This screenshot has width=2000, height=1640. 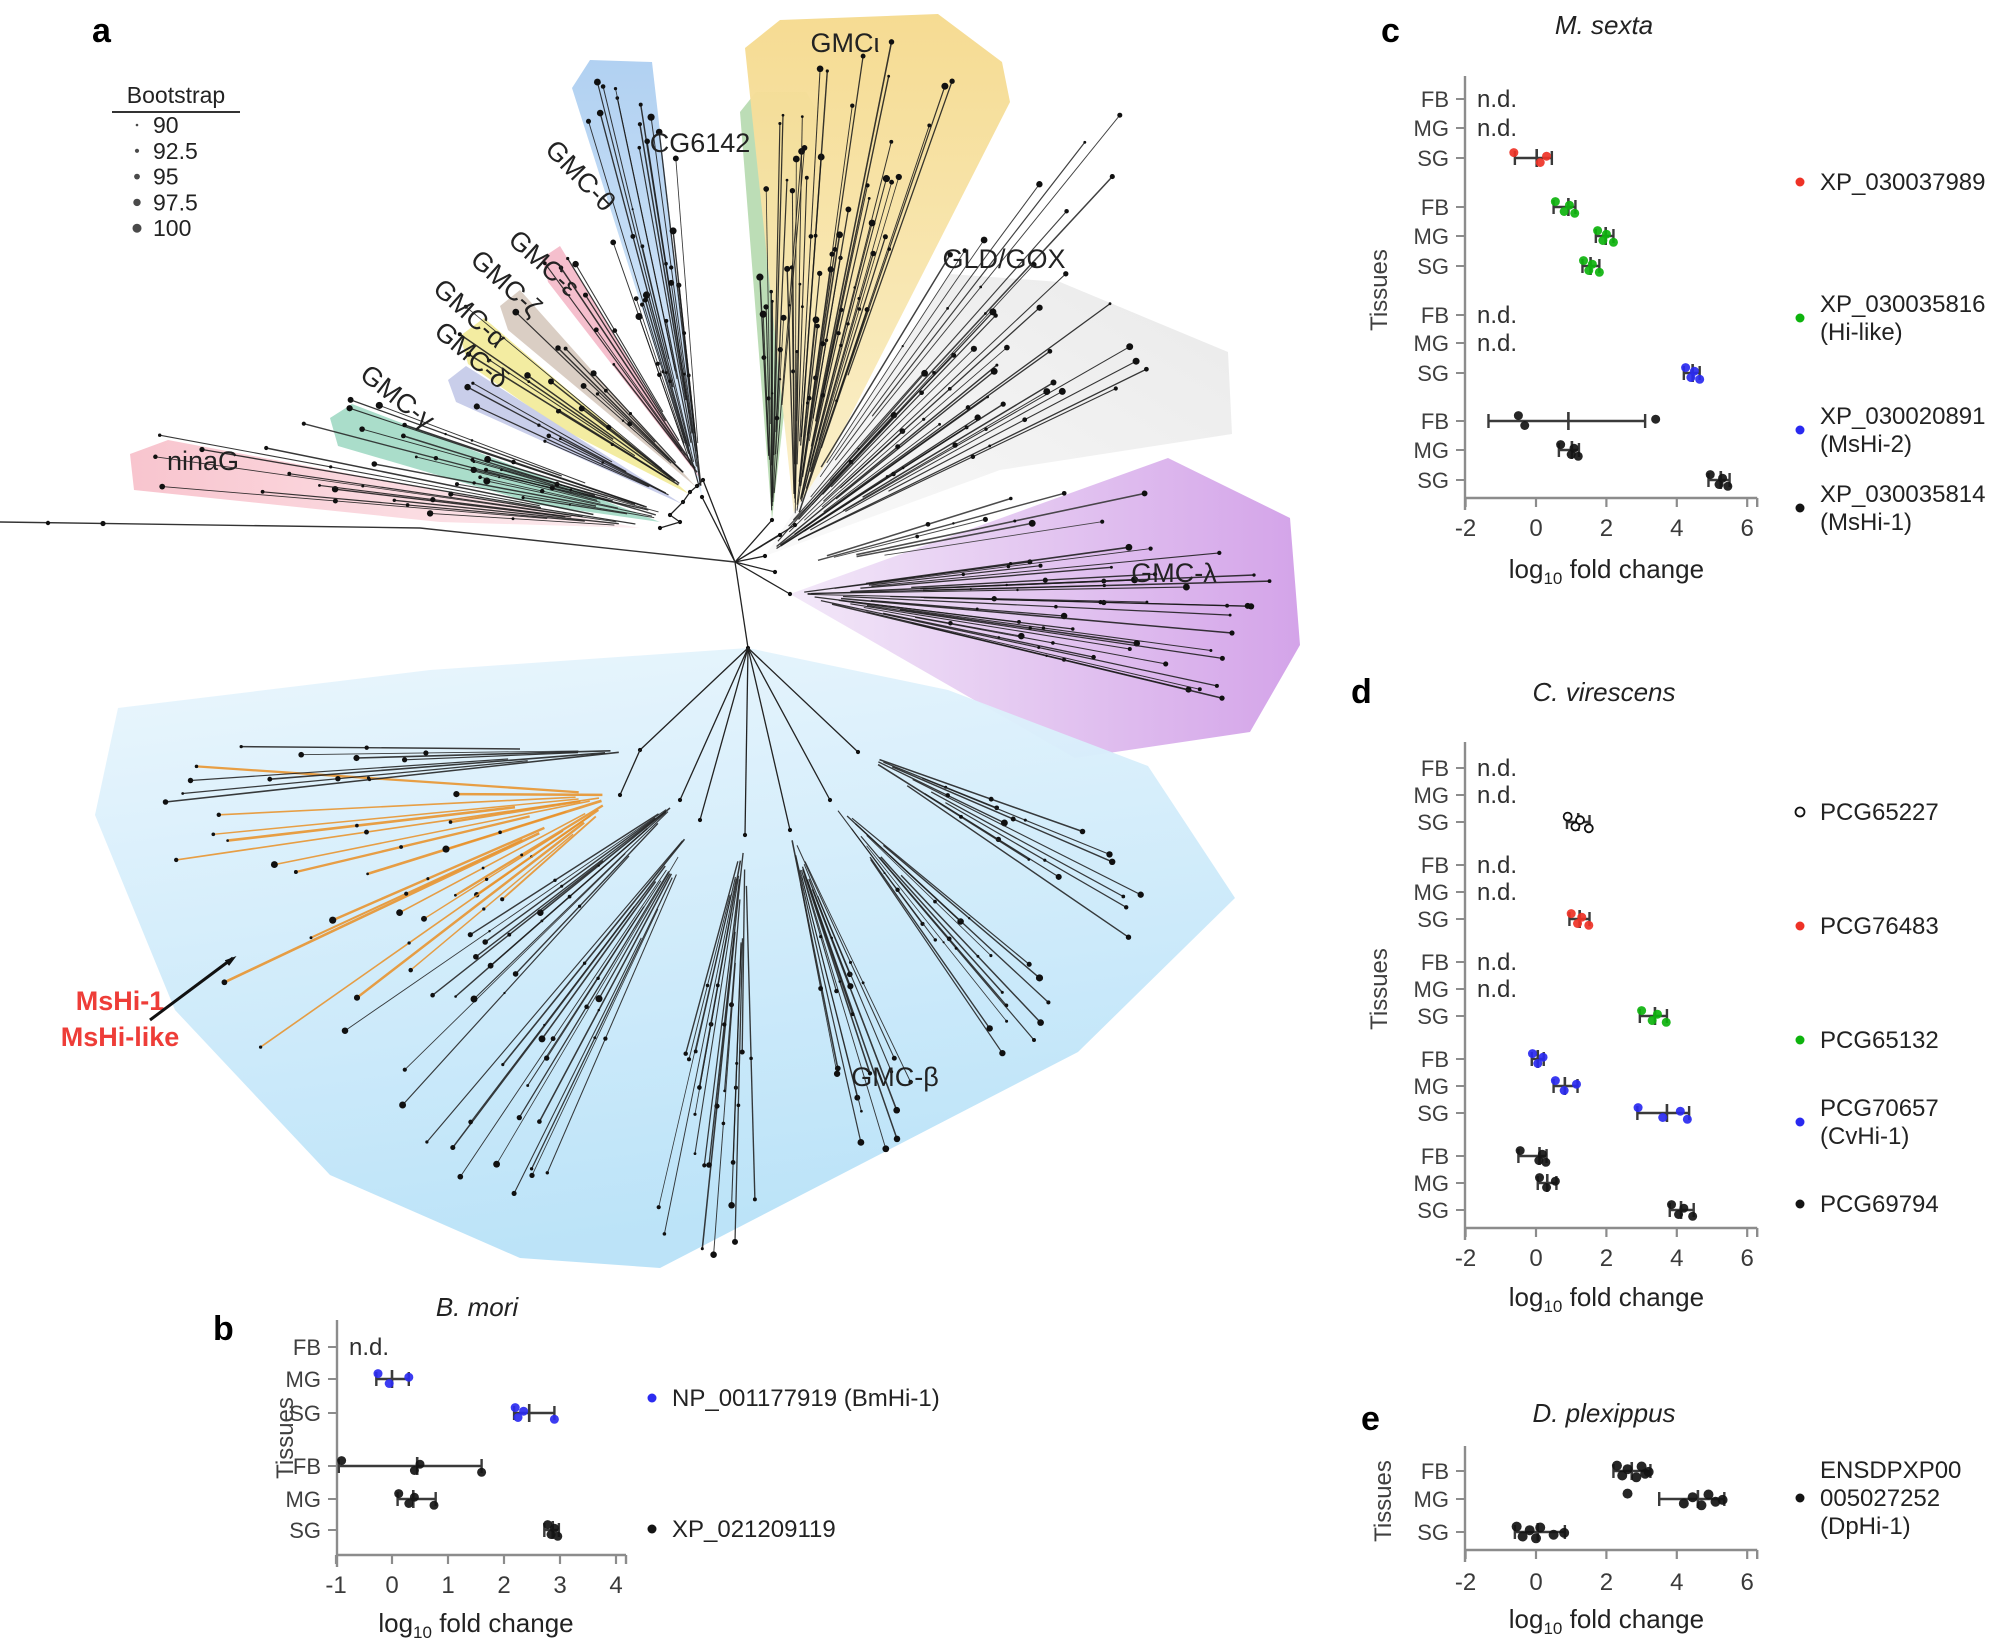 I want to click on clade-wedge-gmc_theta, so click(x=637, y=278).